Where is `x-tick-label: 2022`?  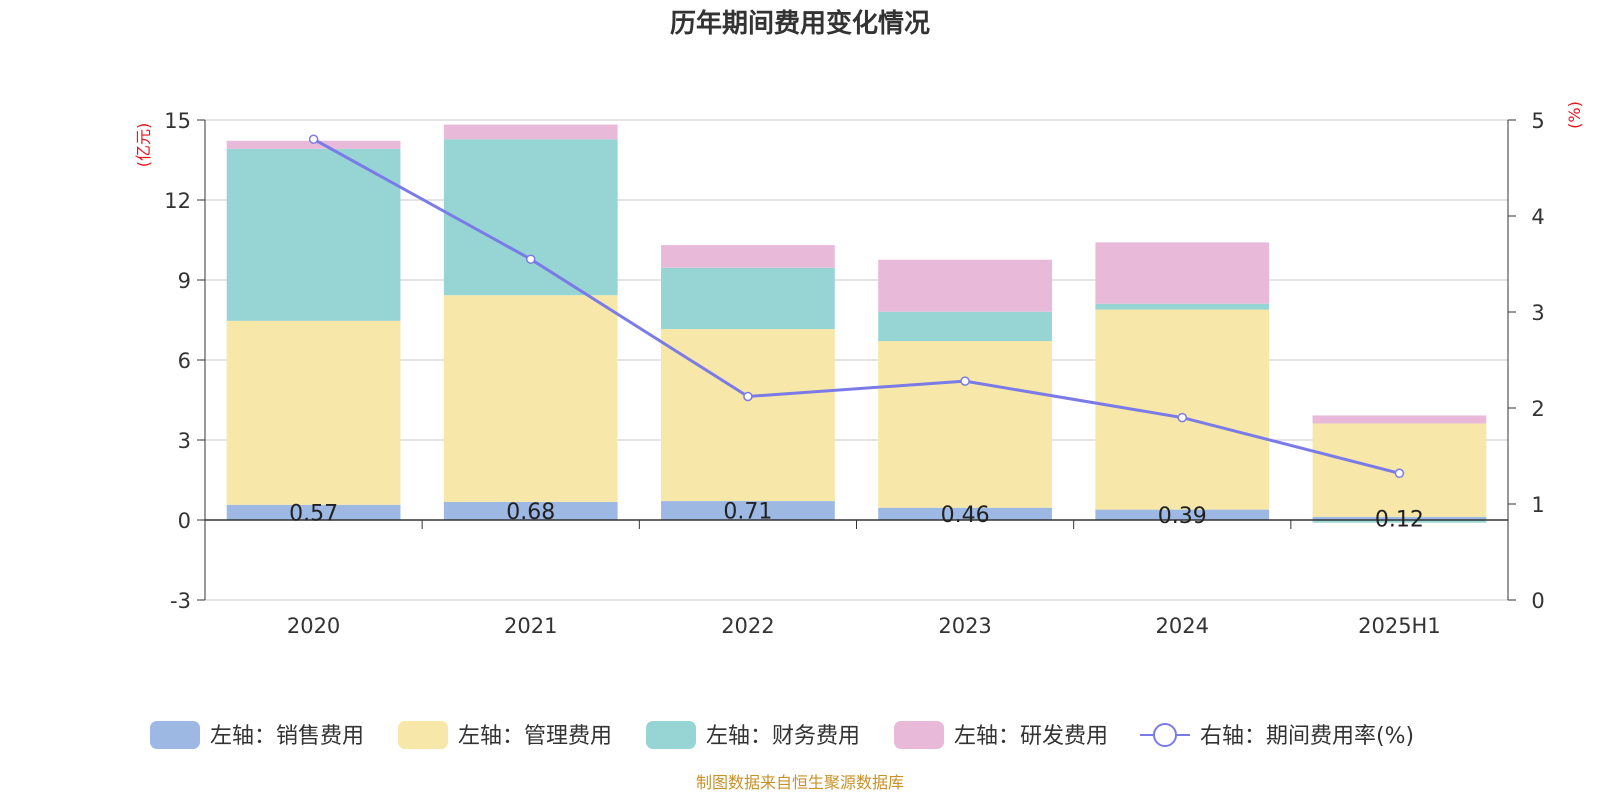
x-tick-label: 2022 is located at coordinates (747, 626).